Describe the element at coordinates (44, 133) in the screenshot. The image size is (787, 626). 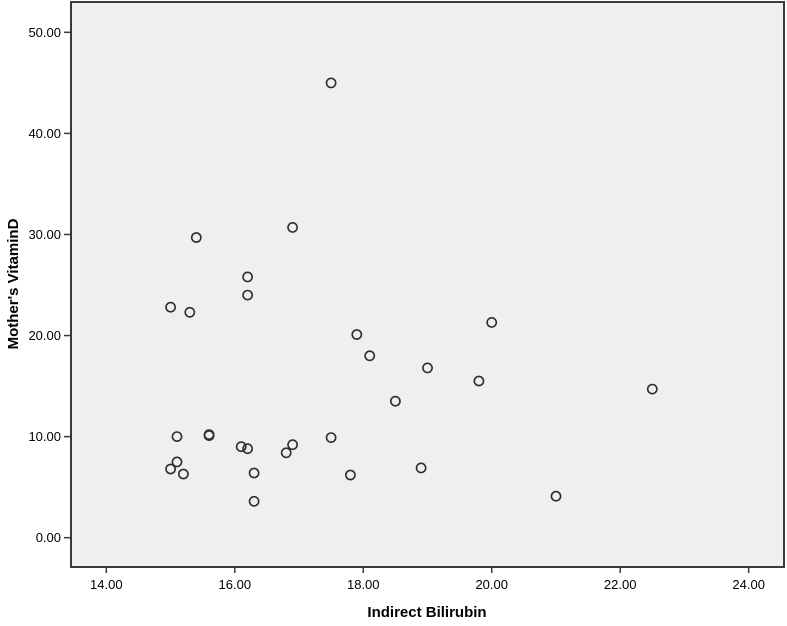
I see `y-tick-label: 40.00` at that location.